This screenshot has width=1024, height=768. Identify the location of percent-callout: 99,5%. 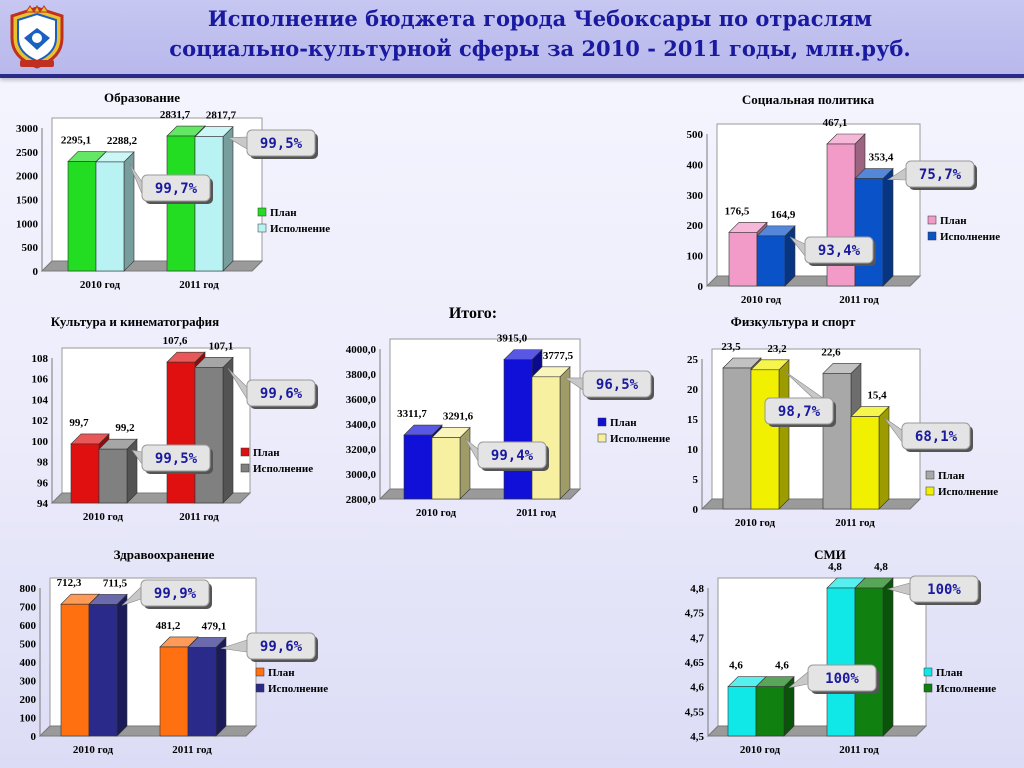
(272, 144).